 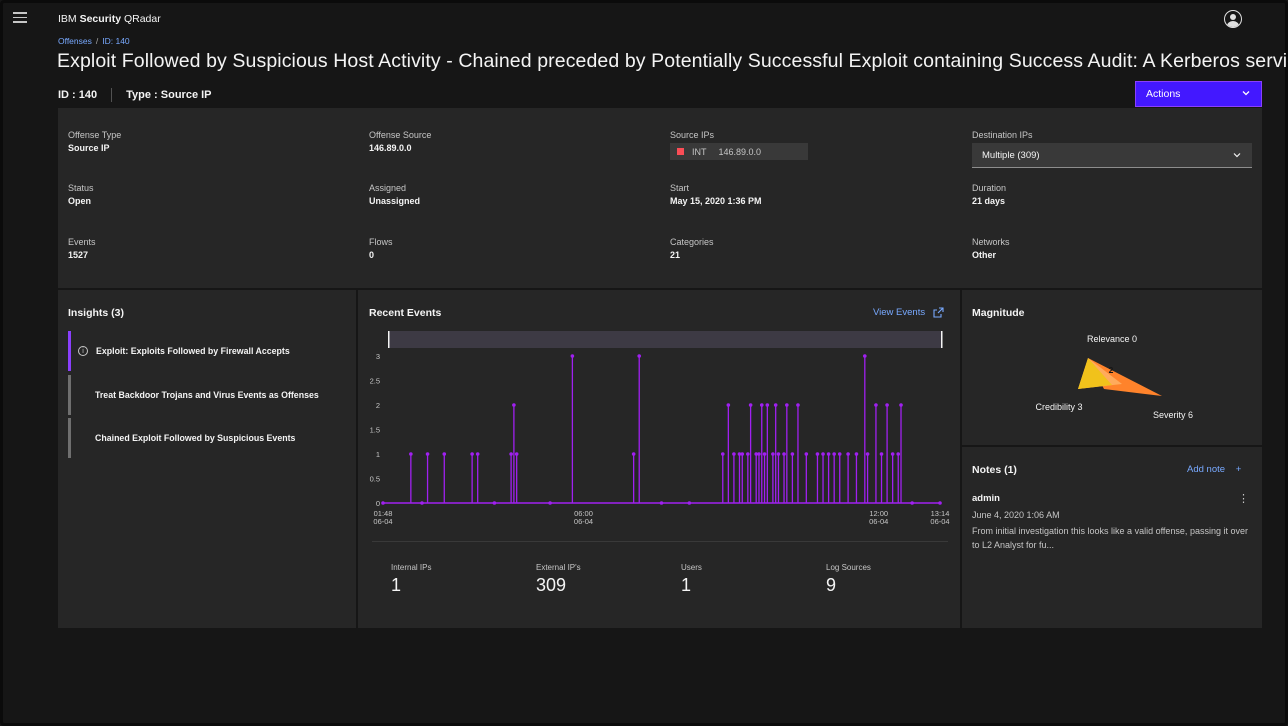 What do you see at coordinates (739, 151) in the screenshot?
I see `source-ip-chip: INT 146.89.0.0` at bounding box center [739, 151].